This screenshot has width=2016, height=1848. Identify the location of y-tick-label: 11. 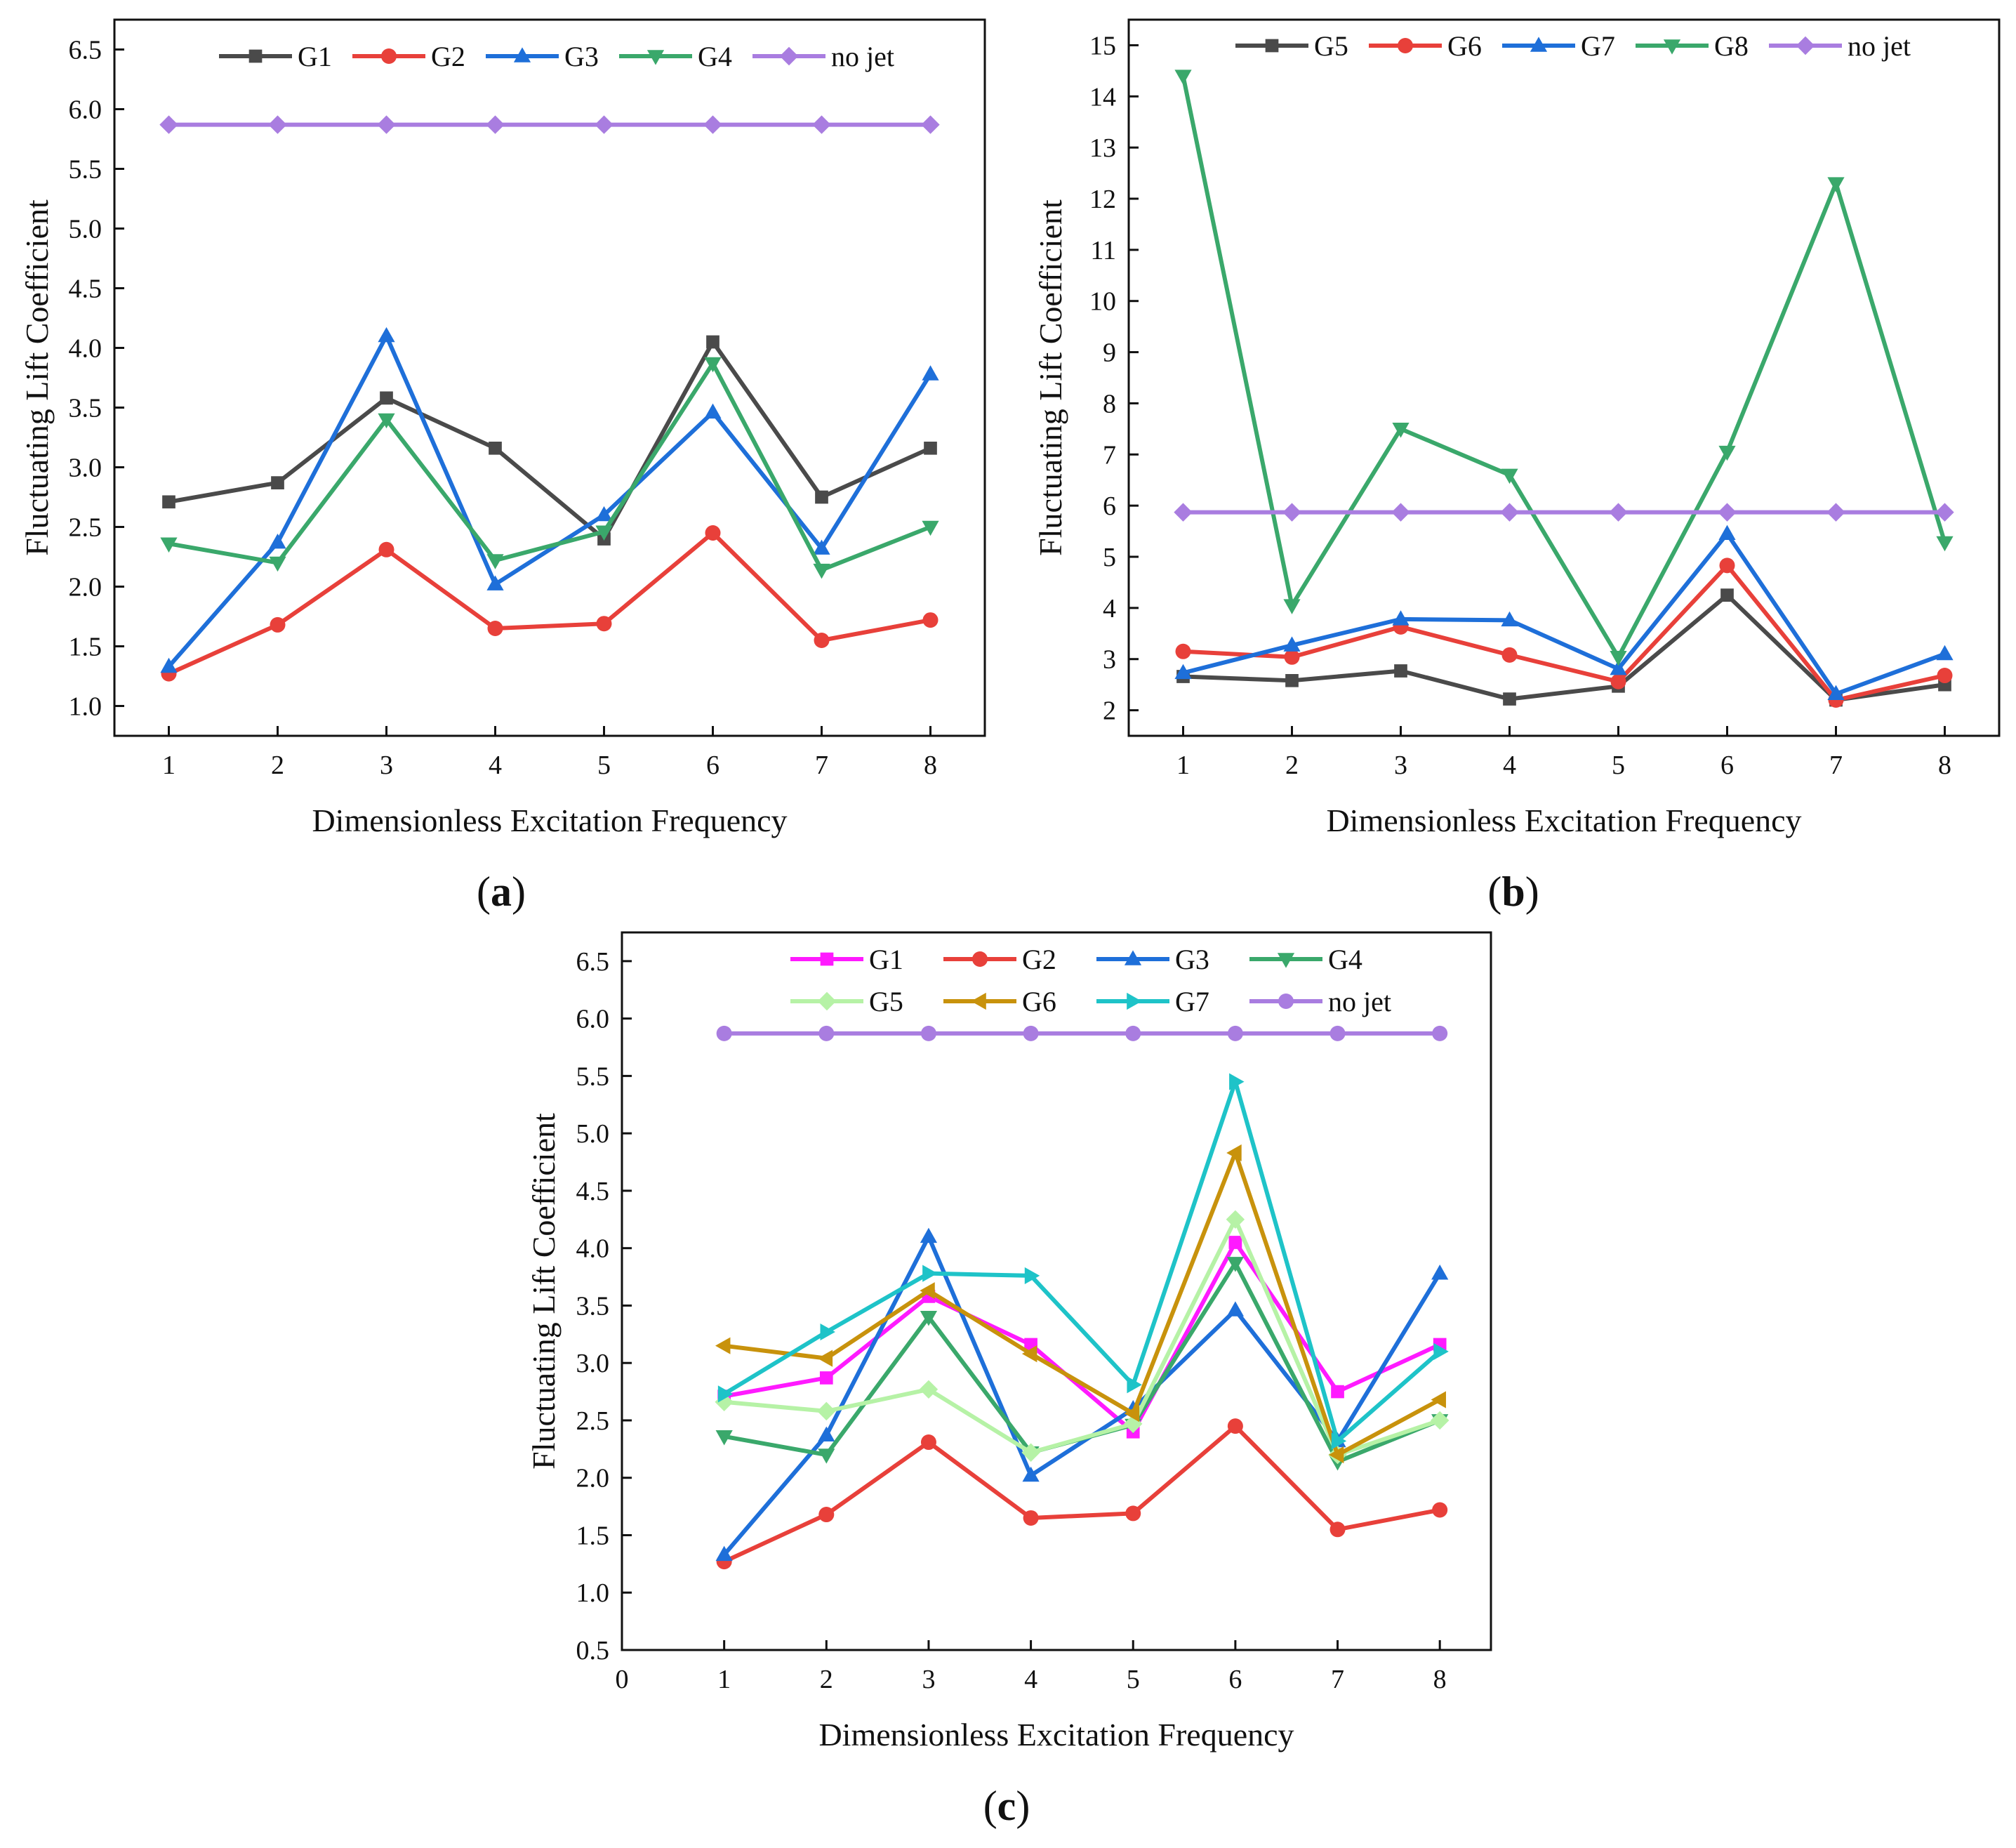
(1103, 251).